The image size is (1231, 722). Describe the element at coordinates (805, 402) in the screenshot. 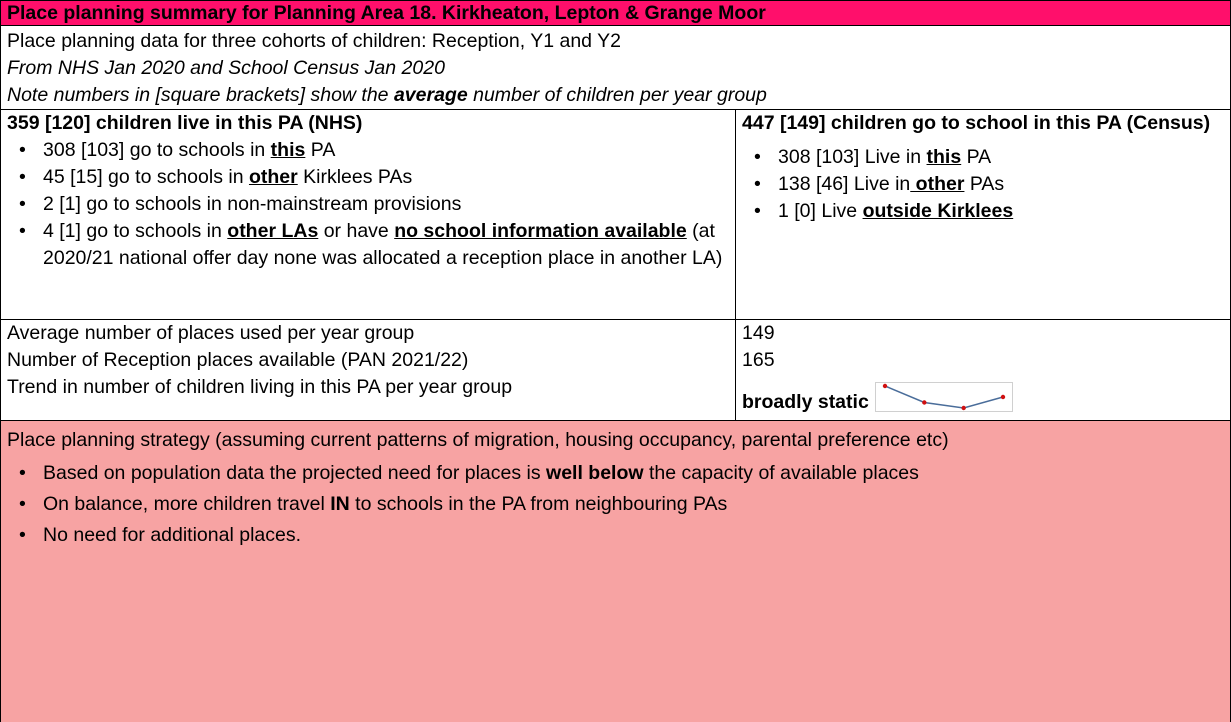

I see `stat-value: broadly static` at that location.